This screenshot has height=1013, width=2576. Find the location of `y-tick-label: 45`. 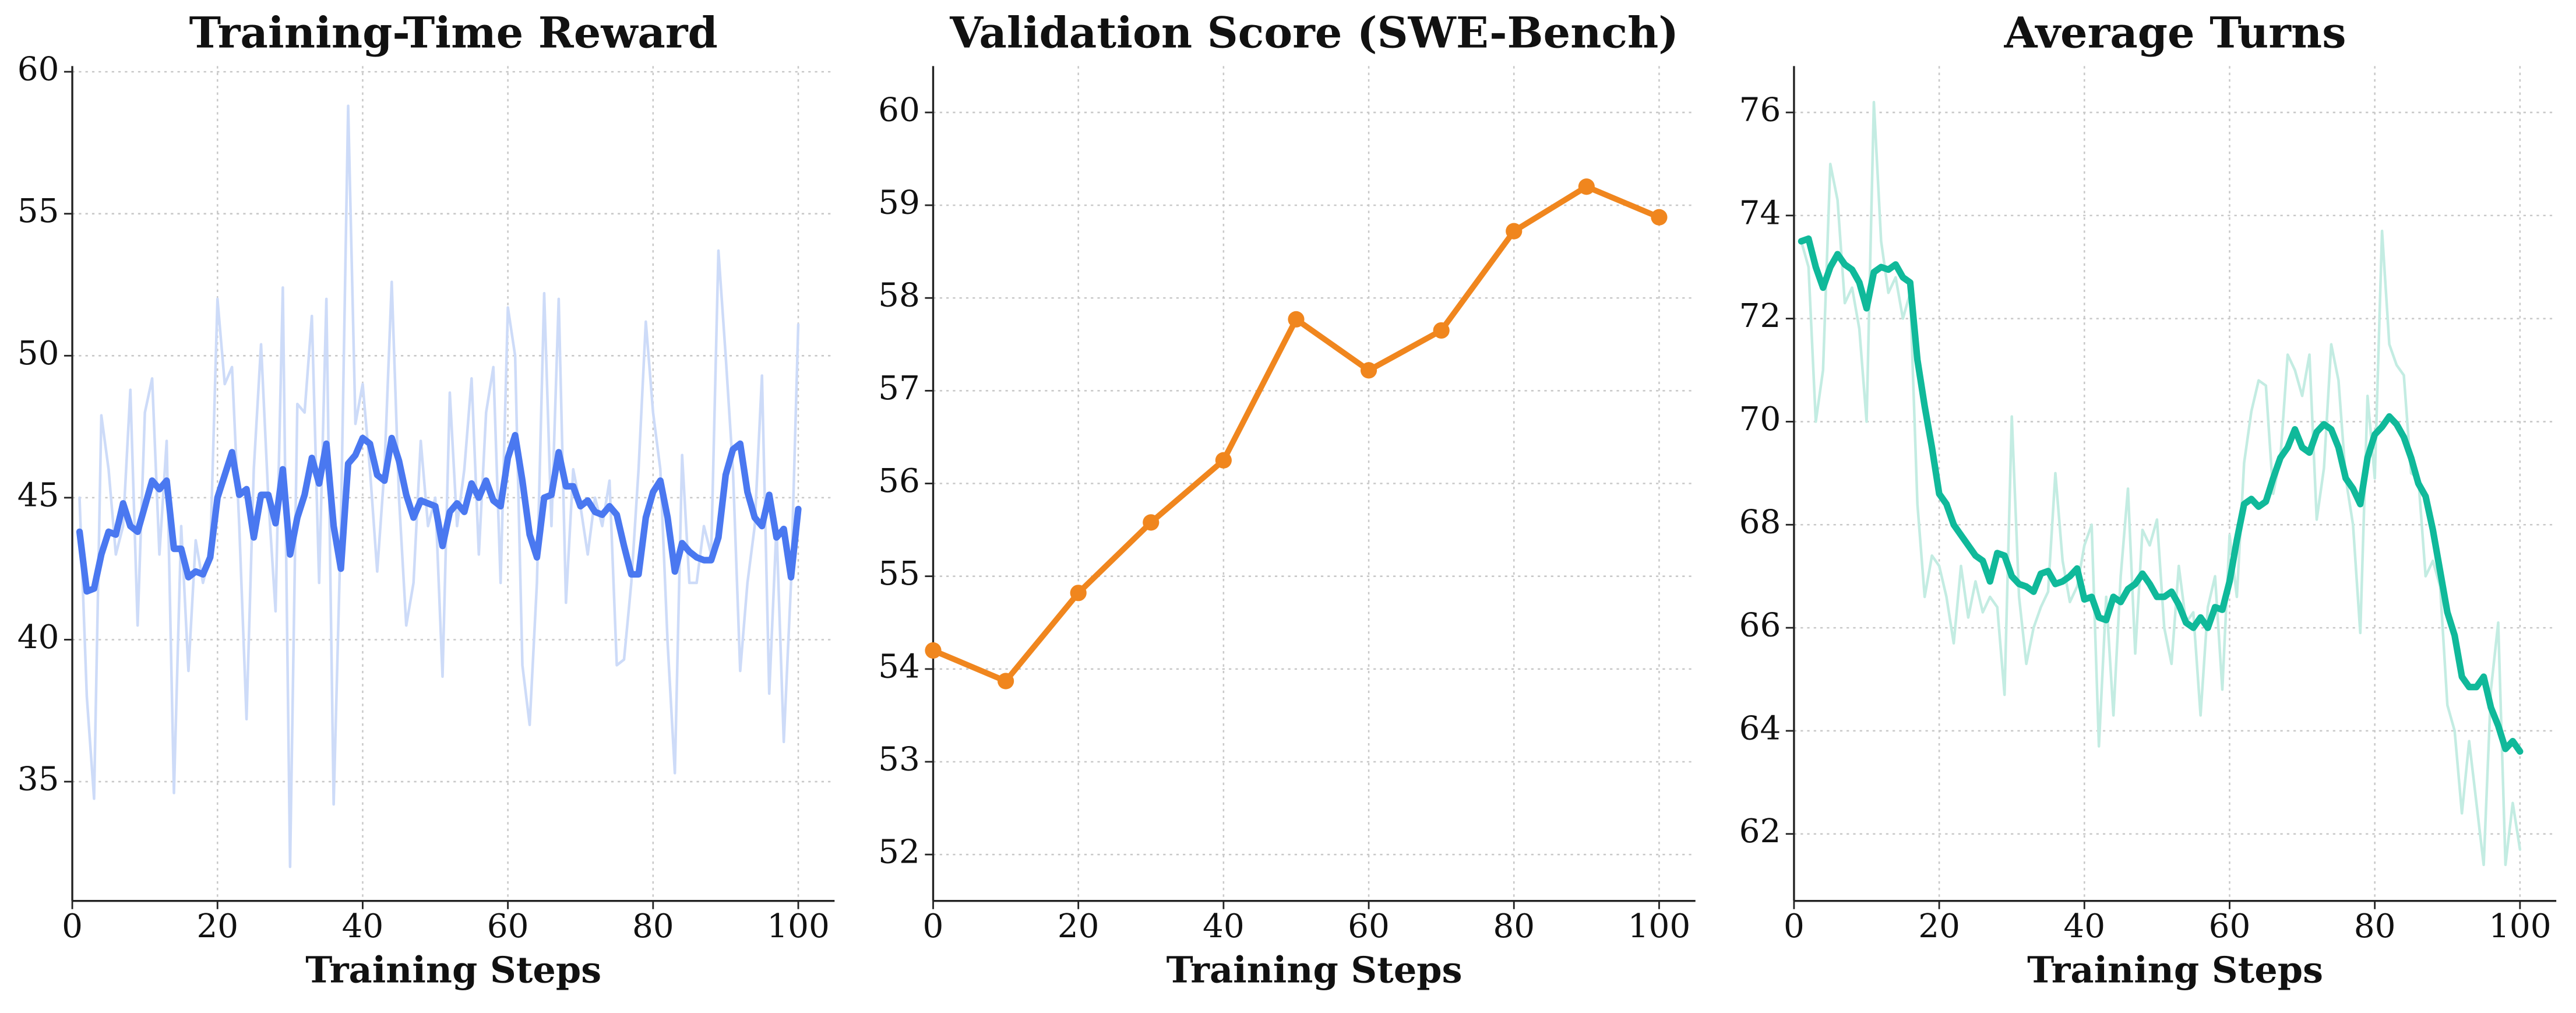

y-tick-label: 45 is located at coordinates (38, 495).